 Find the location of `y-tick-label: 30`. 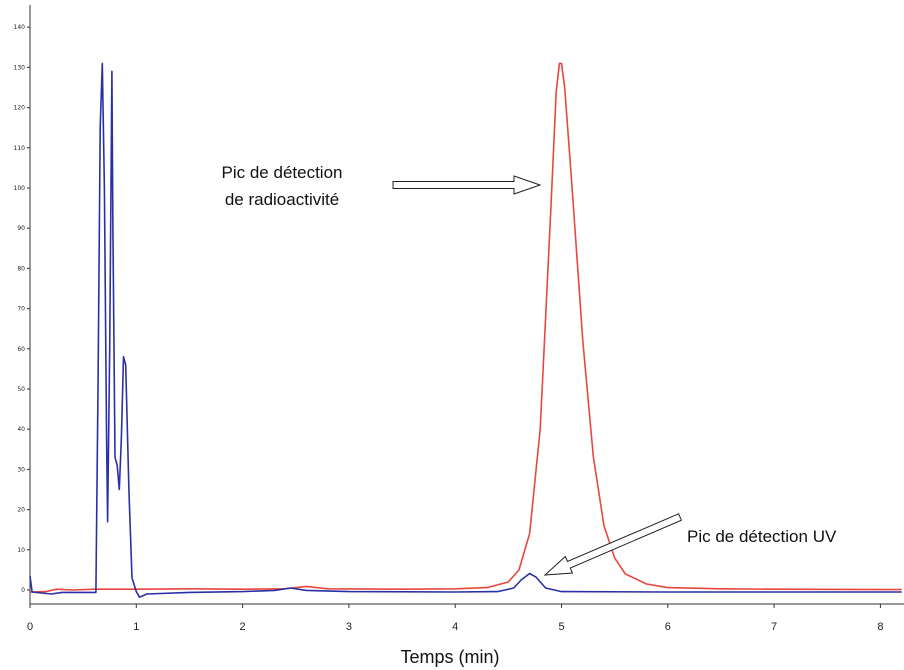

y-tick-label: 30 is located at coordinates (21, 469).